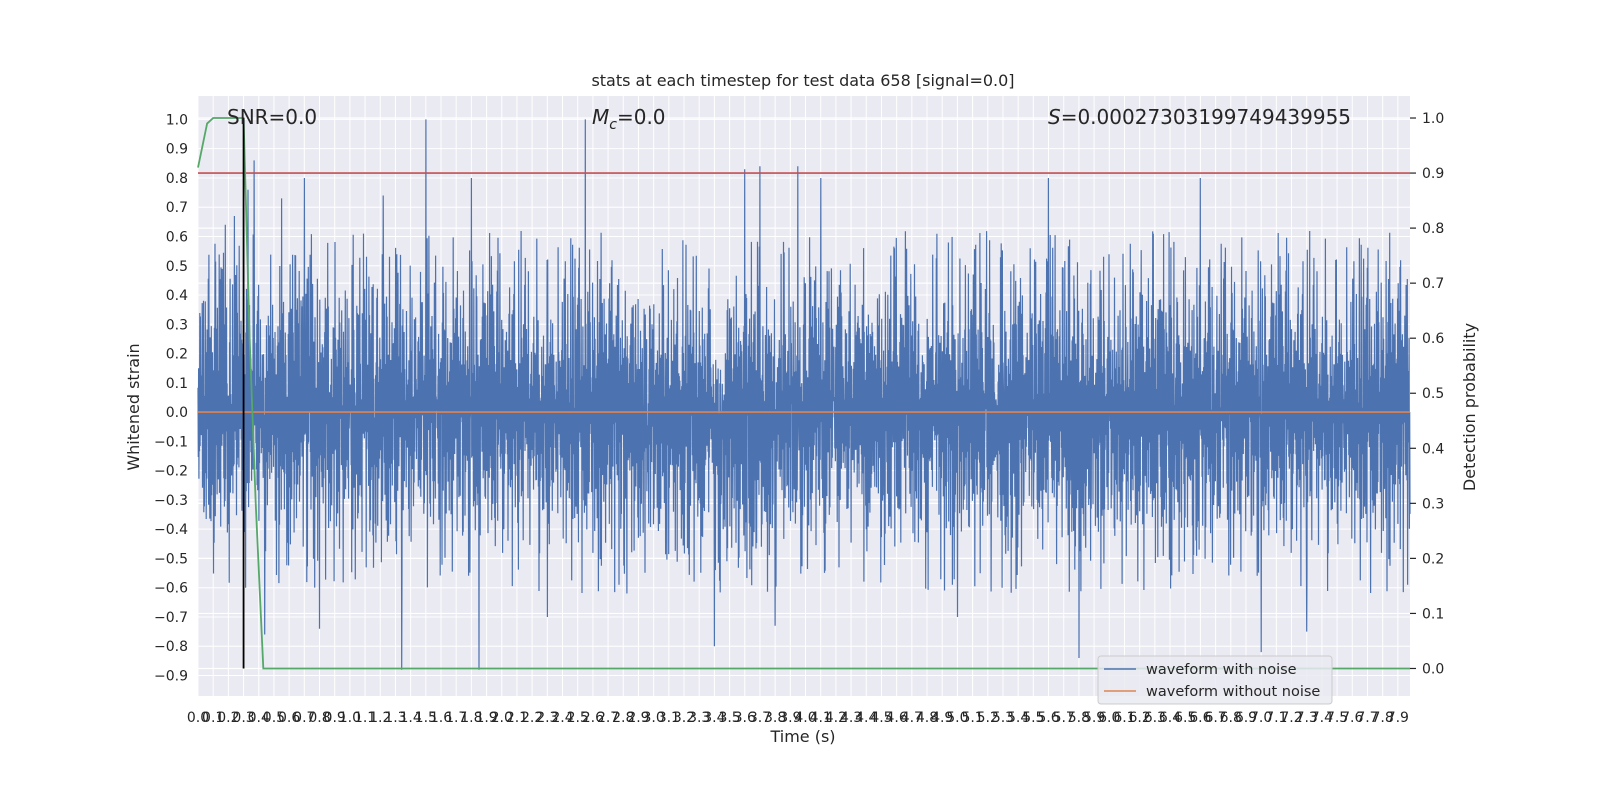  Describe the element at coordinates (942, 718) in the screenshot. I see `x-tick-label: 4.9` at that location.